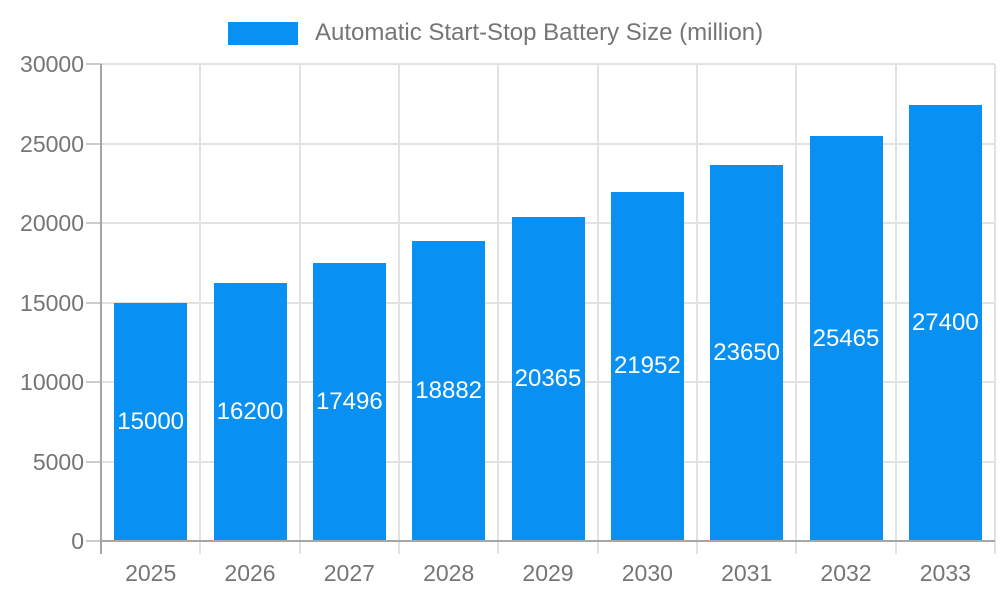 Image resolution: width=1000 pixels, height=600 pixels. I want to click on bar-value-label: 15000, so click(151, 421).